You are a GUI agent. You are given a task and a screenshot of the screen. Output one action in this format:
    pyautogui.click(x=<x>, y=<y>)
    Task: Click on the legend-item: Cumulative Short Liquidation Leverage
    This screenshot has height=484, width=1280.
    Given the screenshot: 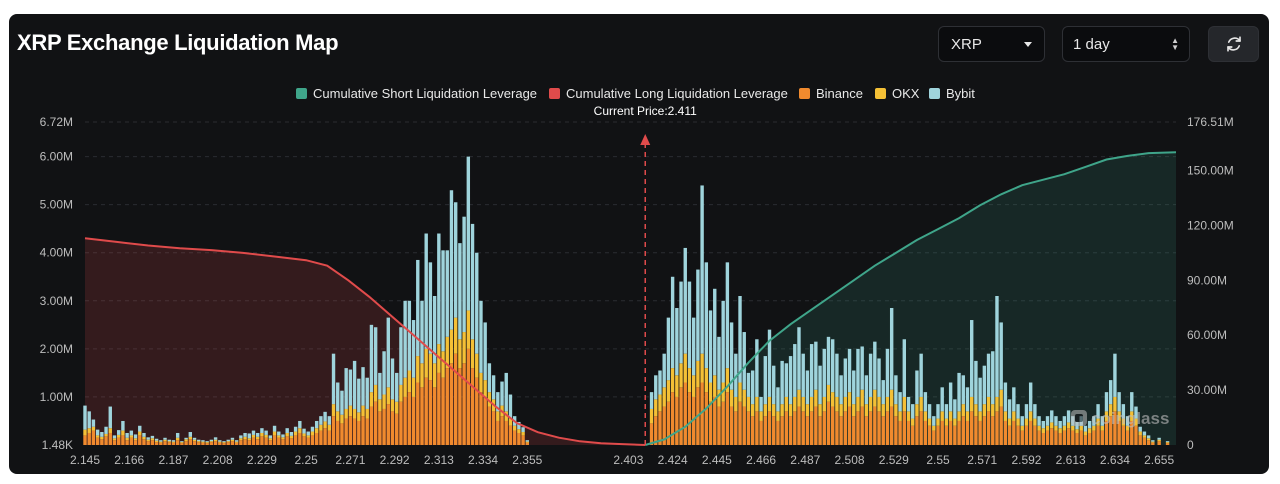 What is the action you would take?
    pyautogui.click(x=416, y=93)
    